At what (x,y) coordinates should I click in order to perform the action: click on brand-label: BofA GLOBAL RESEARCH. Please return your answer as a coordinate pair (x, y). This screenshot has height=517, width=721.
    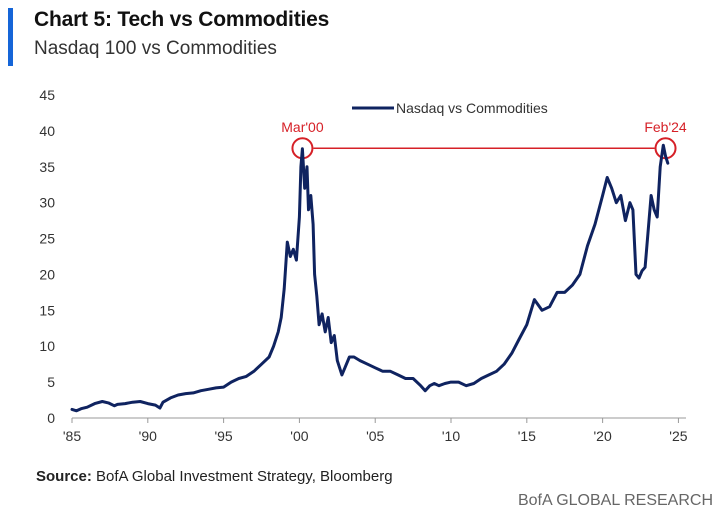
    Looking at the image, I should click on (615, 500).